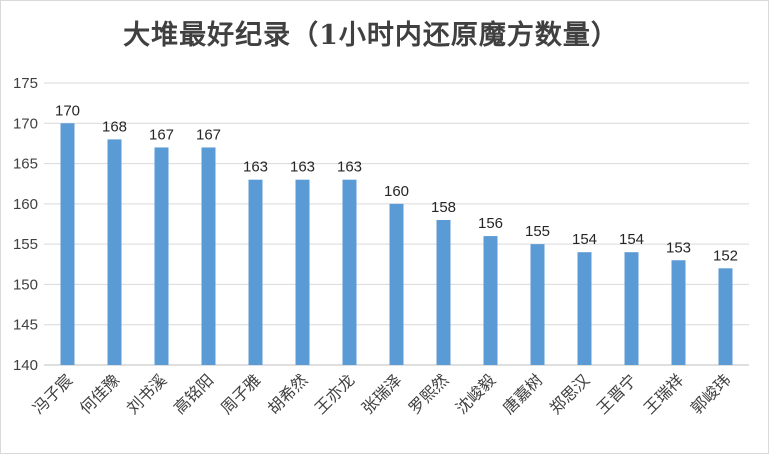 The image size is (769, 454). What do you see at coordinates (99, 393) in the screenshot?
I see `category-label: 何佳豫` at bounding box center [99, 393].